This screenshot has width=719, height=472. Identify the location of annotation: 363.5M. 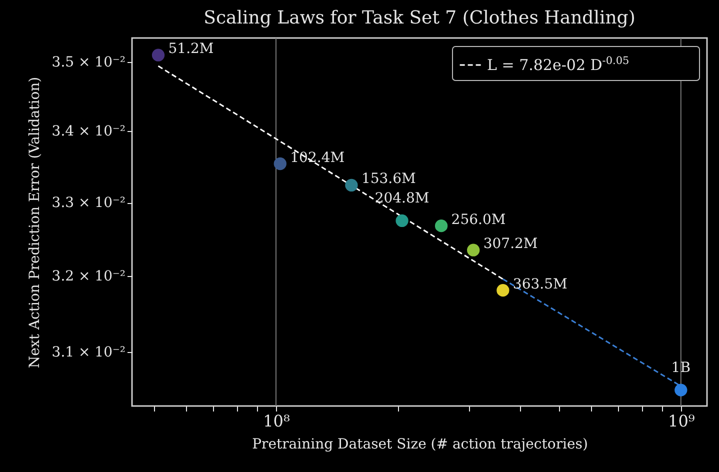
(540, 284).